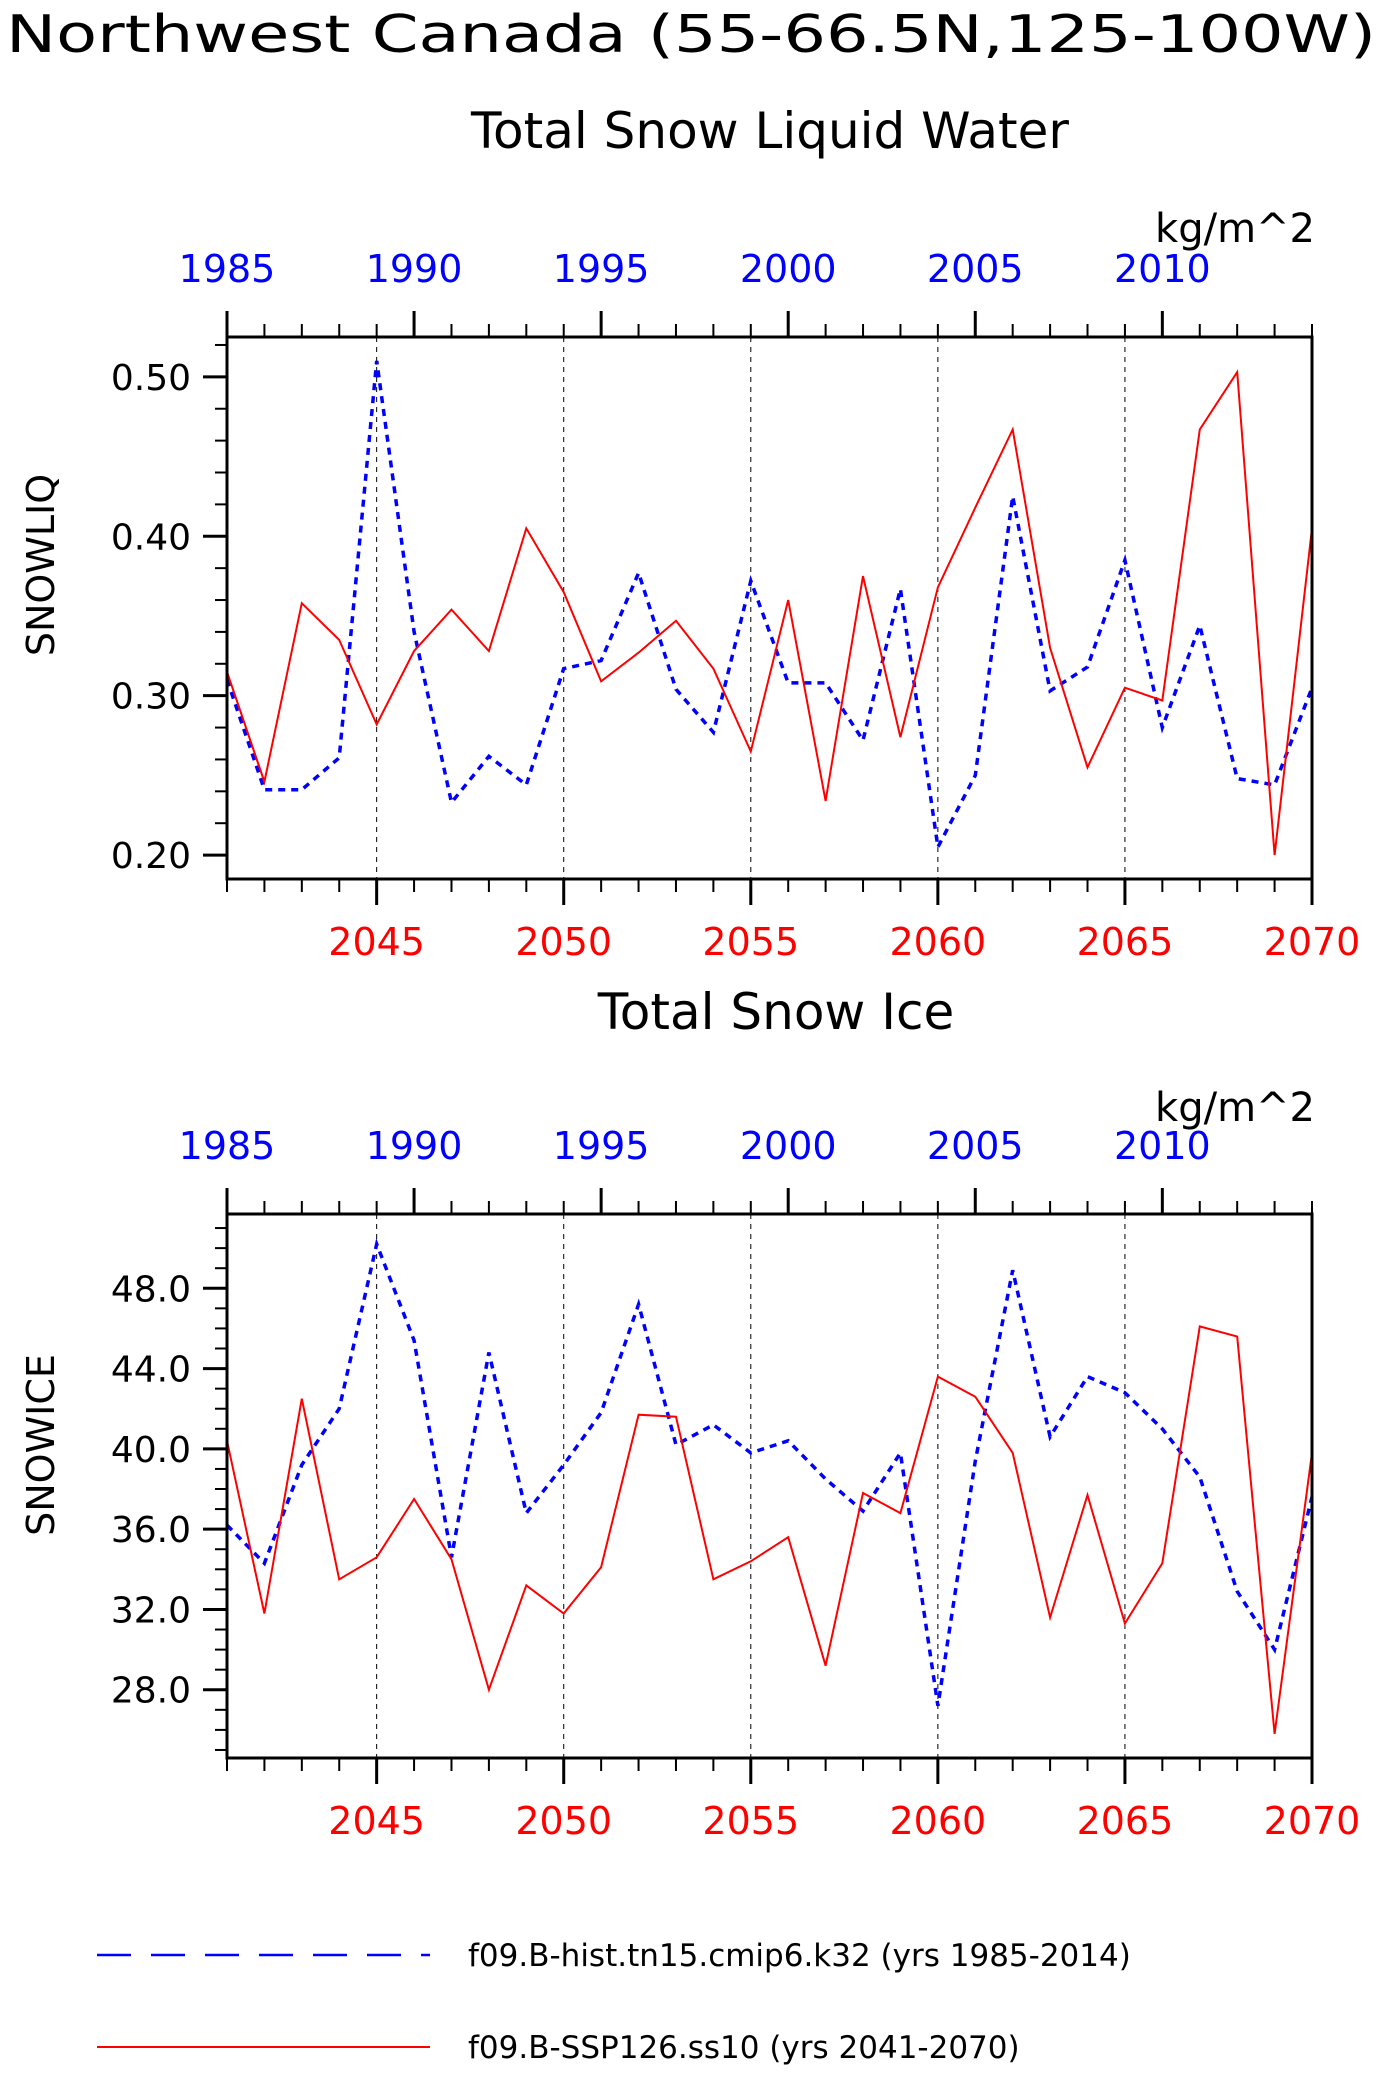  Describe the element at coordinates (751, 608) in the screenshot. I see `snowliq-grid` at that location.